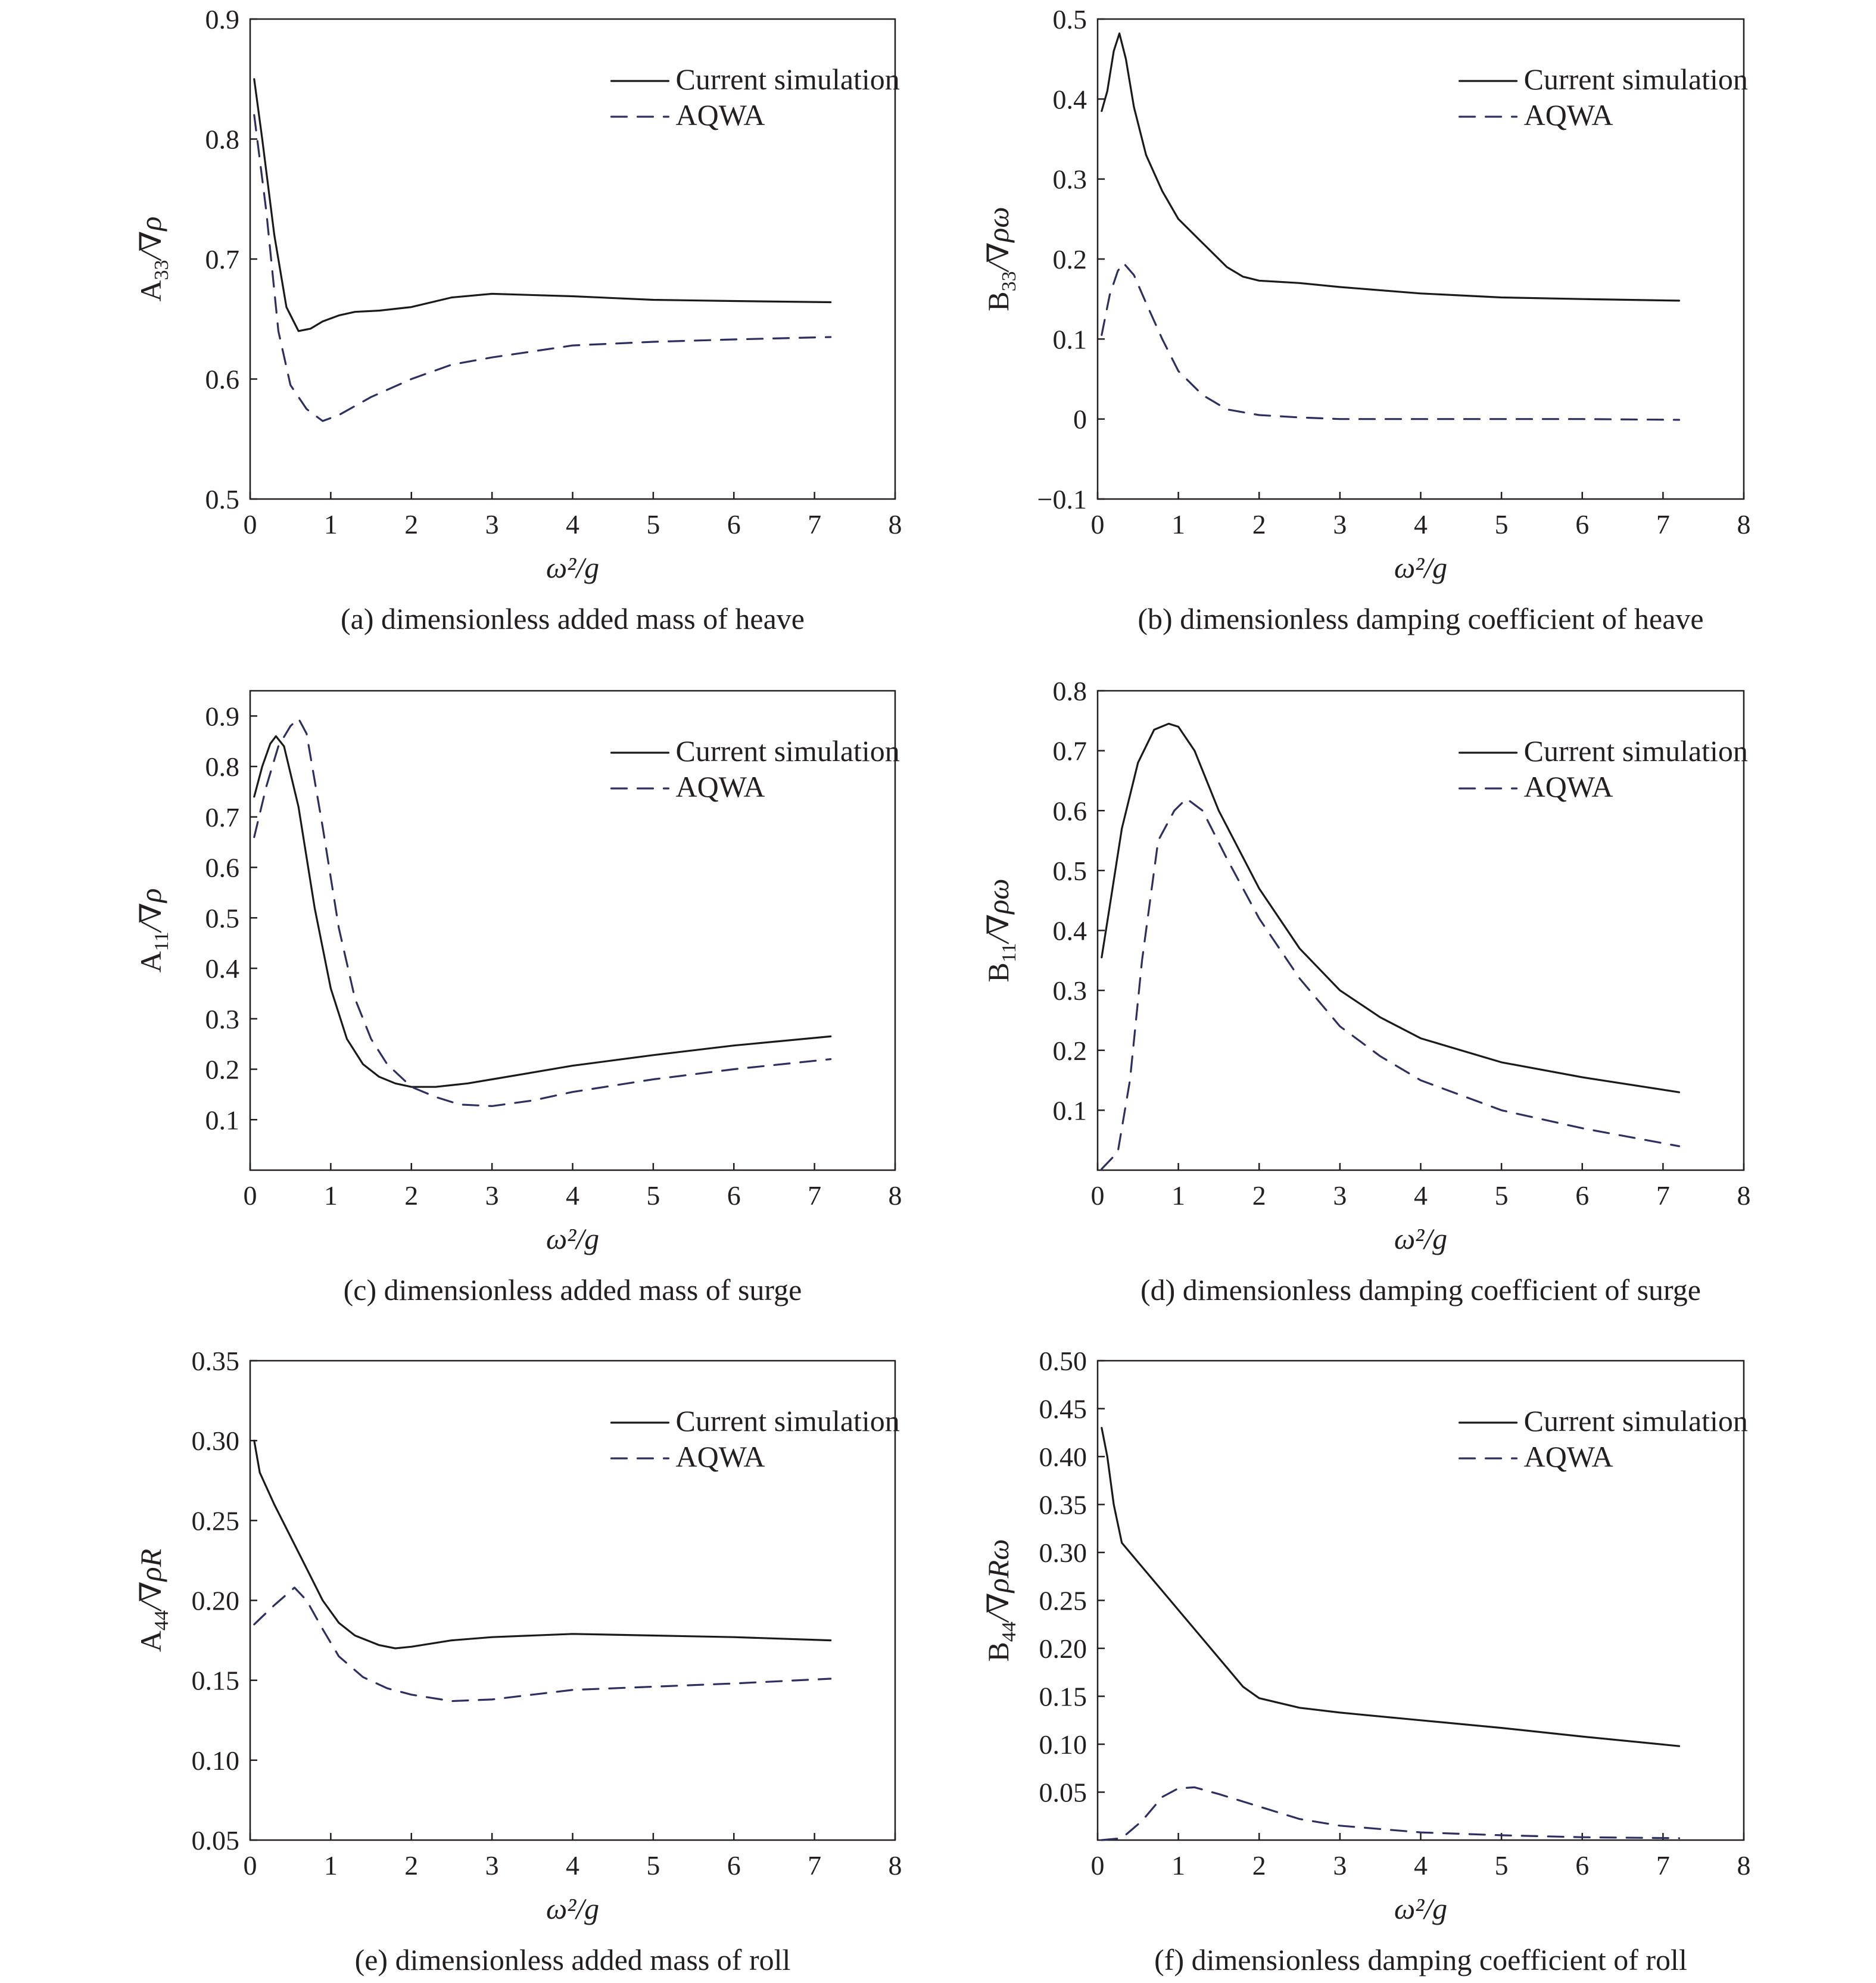 This screenshot has width=1876, height=1983. I want to click on y-axis-title-rest: /∇ρ, so click(150, 911).